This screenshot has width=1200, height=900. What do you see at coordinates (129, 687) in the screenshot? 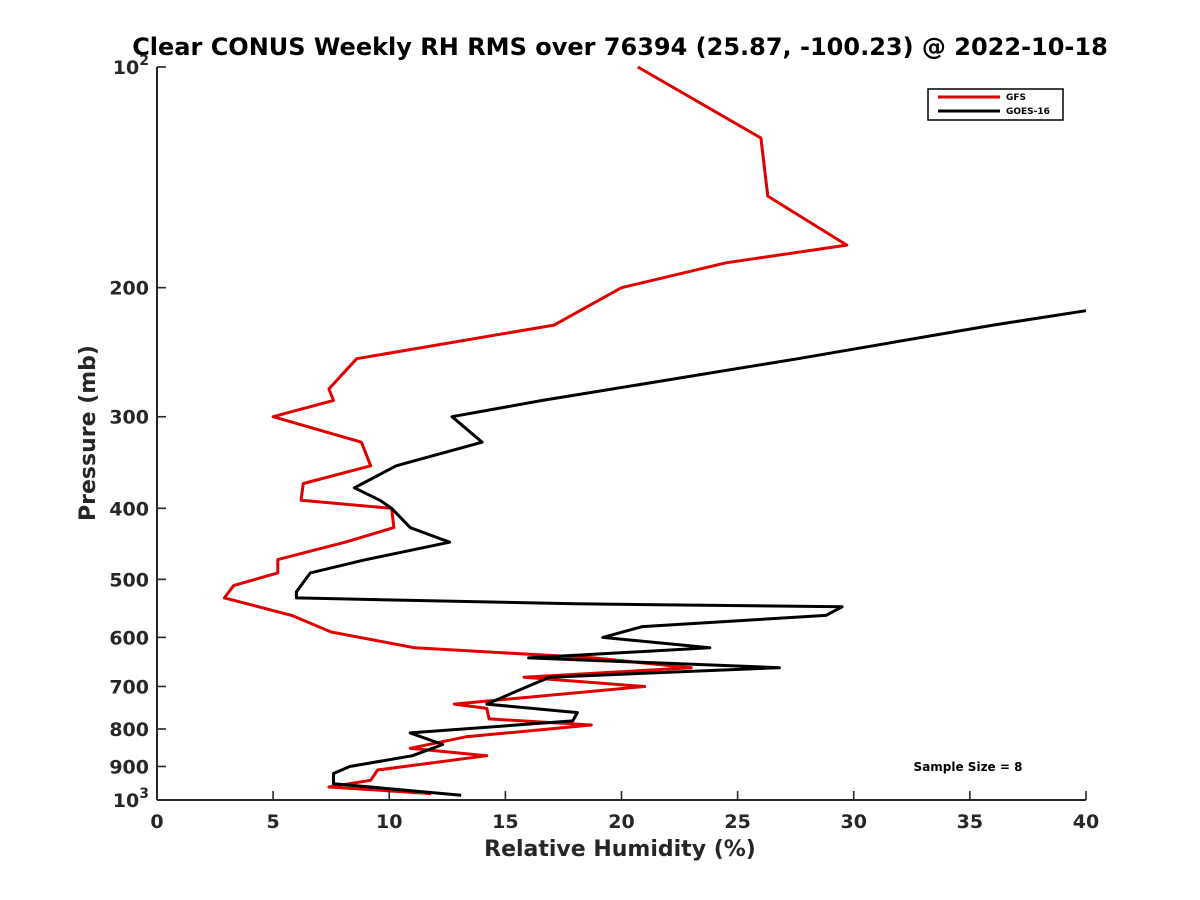
I see `y-tick-label: 700` at bounding box center [129, 687].